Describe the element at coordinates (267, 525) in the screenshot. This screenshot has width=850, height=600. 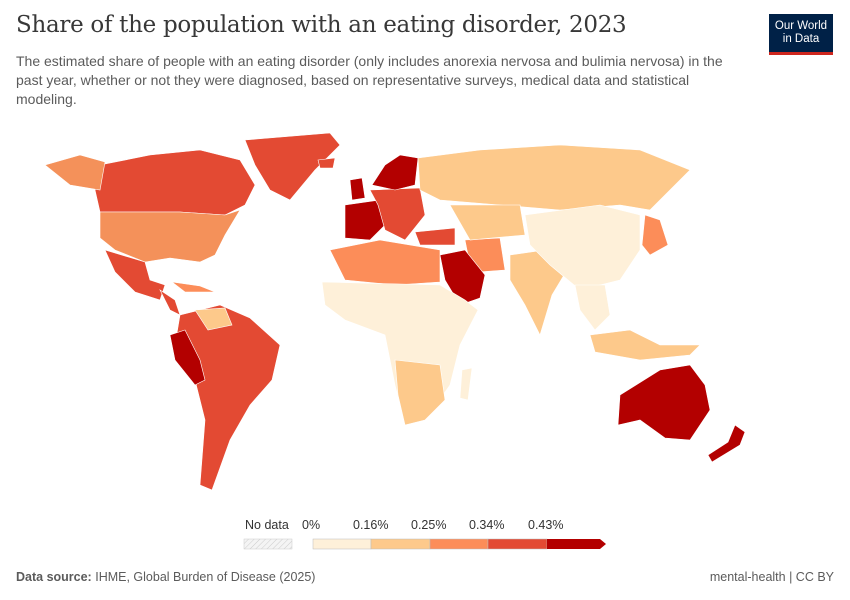
I see `legend-no-data-label: No data` at that location.